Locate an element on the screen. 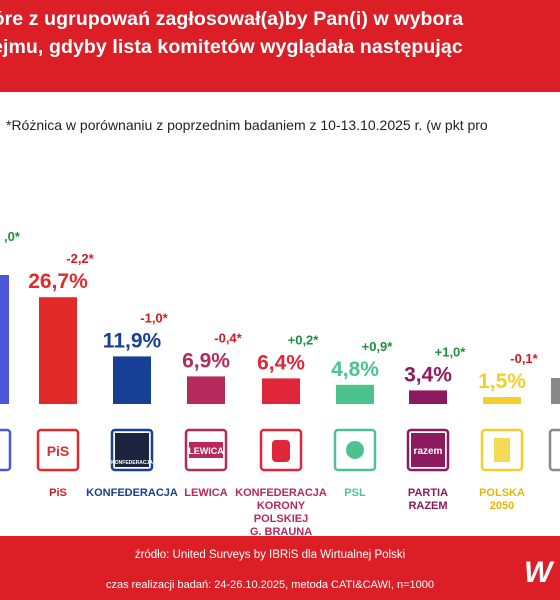 The image size is (560, 600). category-label: KORONY is located at coordinates (281, 506).